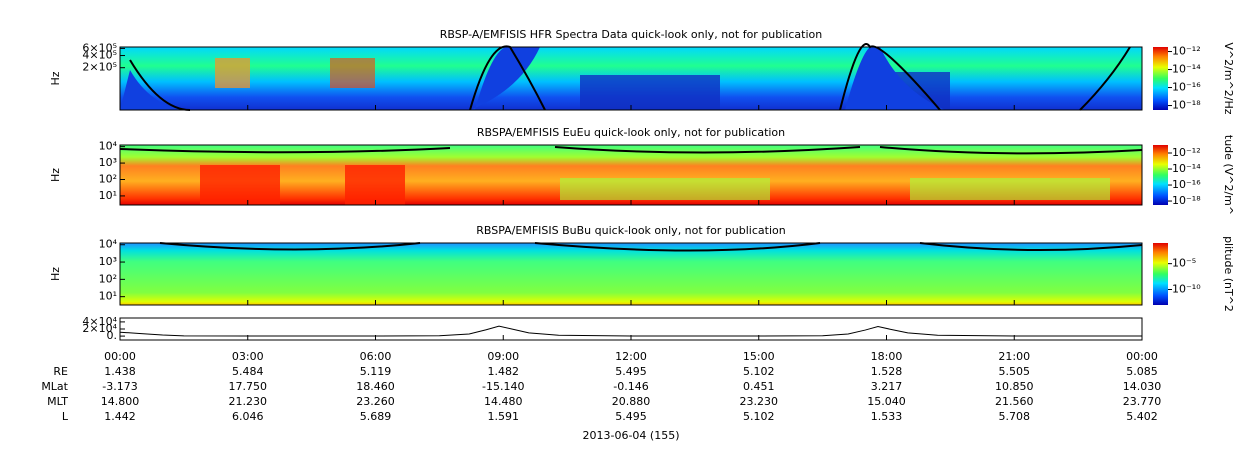 The height and width of the screenshot is (449, 1250). I want to click on y-tick-label: 2×10⁵, so click(99, 67).